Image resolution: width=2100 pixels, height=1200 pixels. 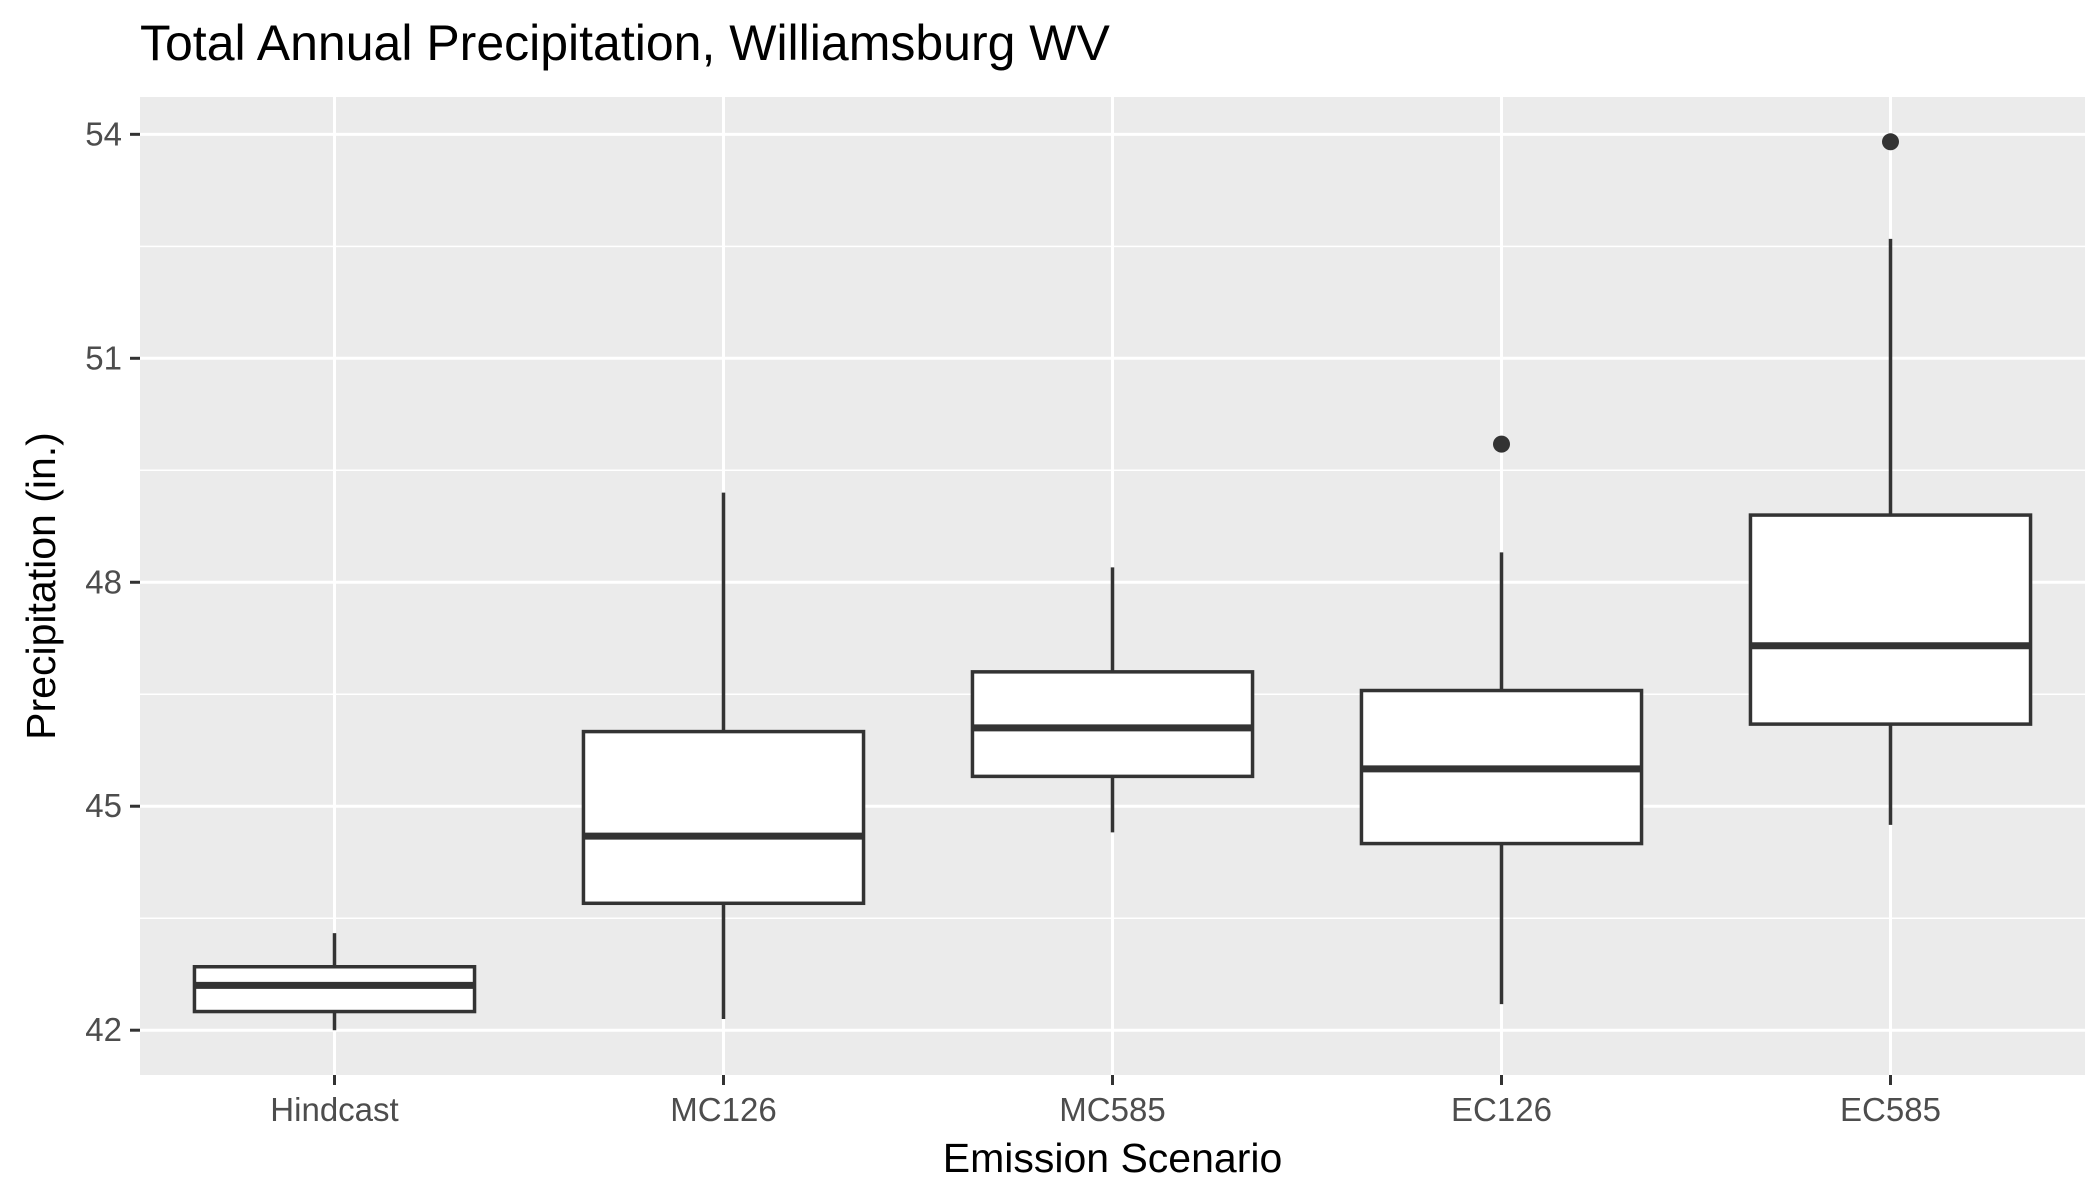 What do you see at coordinates (1890, 479) in the screenshot?
I see `box-ec585` at bounding box center [1890, 479].